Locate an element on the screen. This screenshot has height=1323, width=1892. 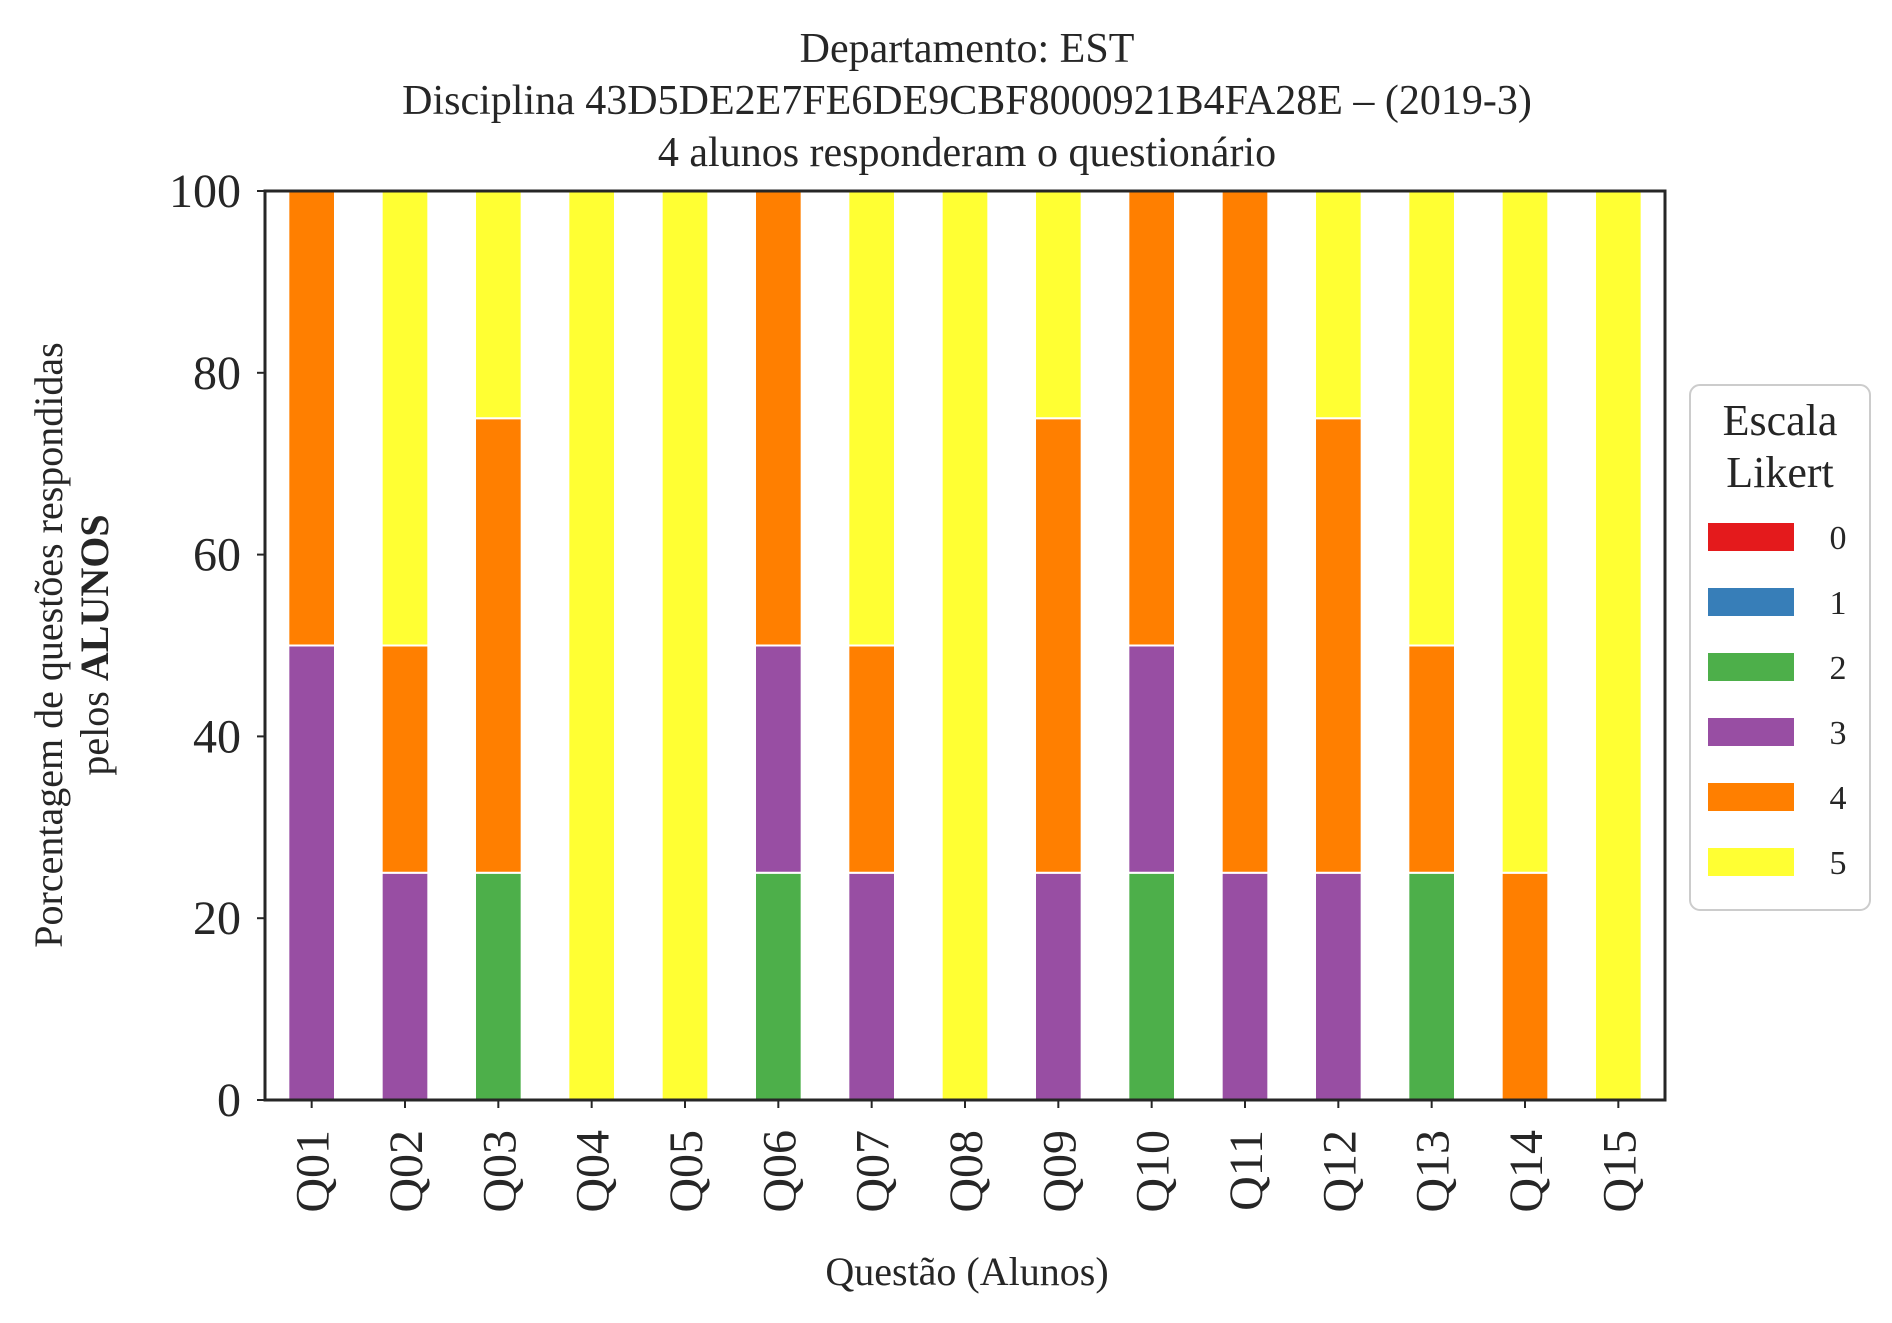
legend-label-0: 0 is located at coordinates (1838, 538).